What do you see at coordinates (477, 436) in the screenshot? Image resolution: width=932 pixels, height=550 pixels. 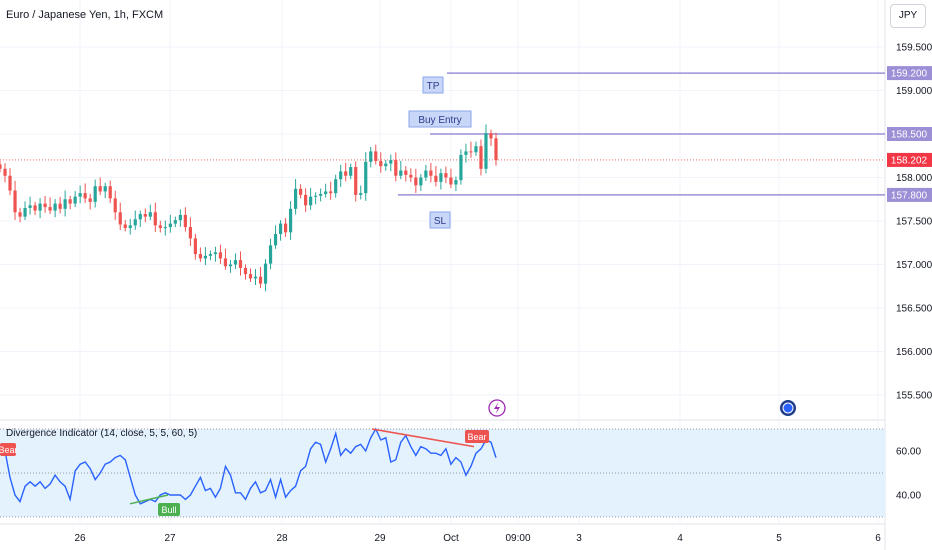 I see `bear-tag-right: Bear` at bounding box center [477, 436].